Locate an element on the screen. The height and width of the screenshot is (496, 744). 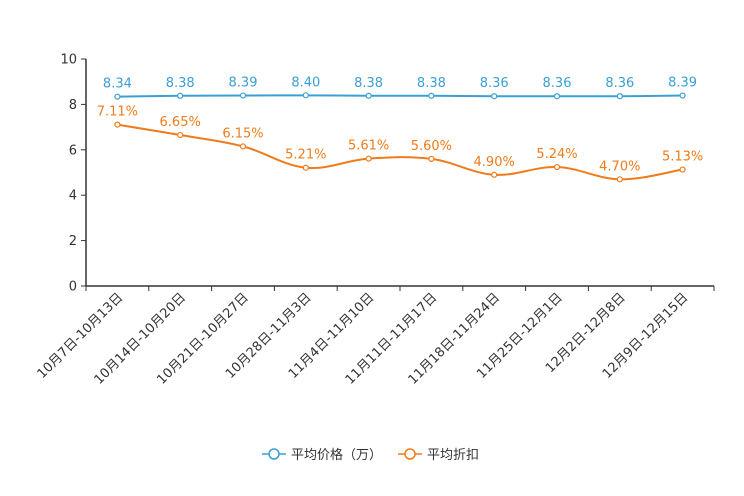
y-tick-label: 0 is located at coordinates (73, 287).